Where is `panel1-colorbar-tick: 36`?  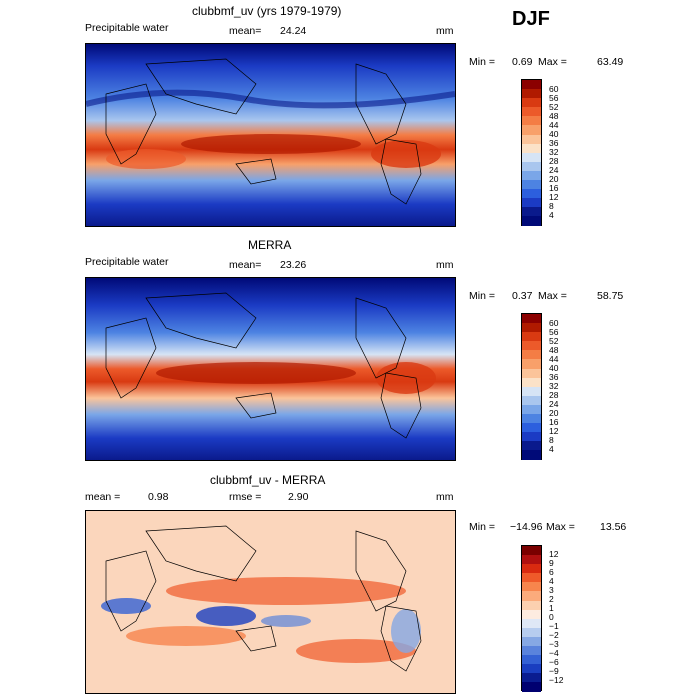
panel1-colorbar-tick: 36 is located at coordinates (554, 143).